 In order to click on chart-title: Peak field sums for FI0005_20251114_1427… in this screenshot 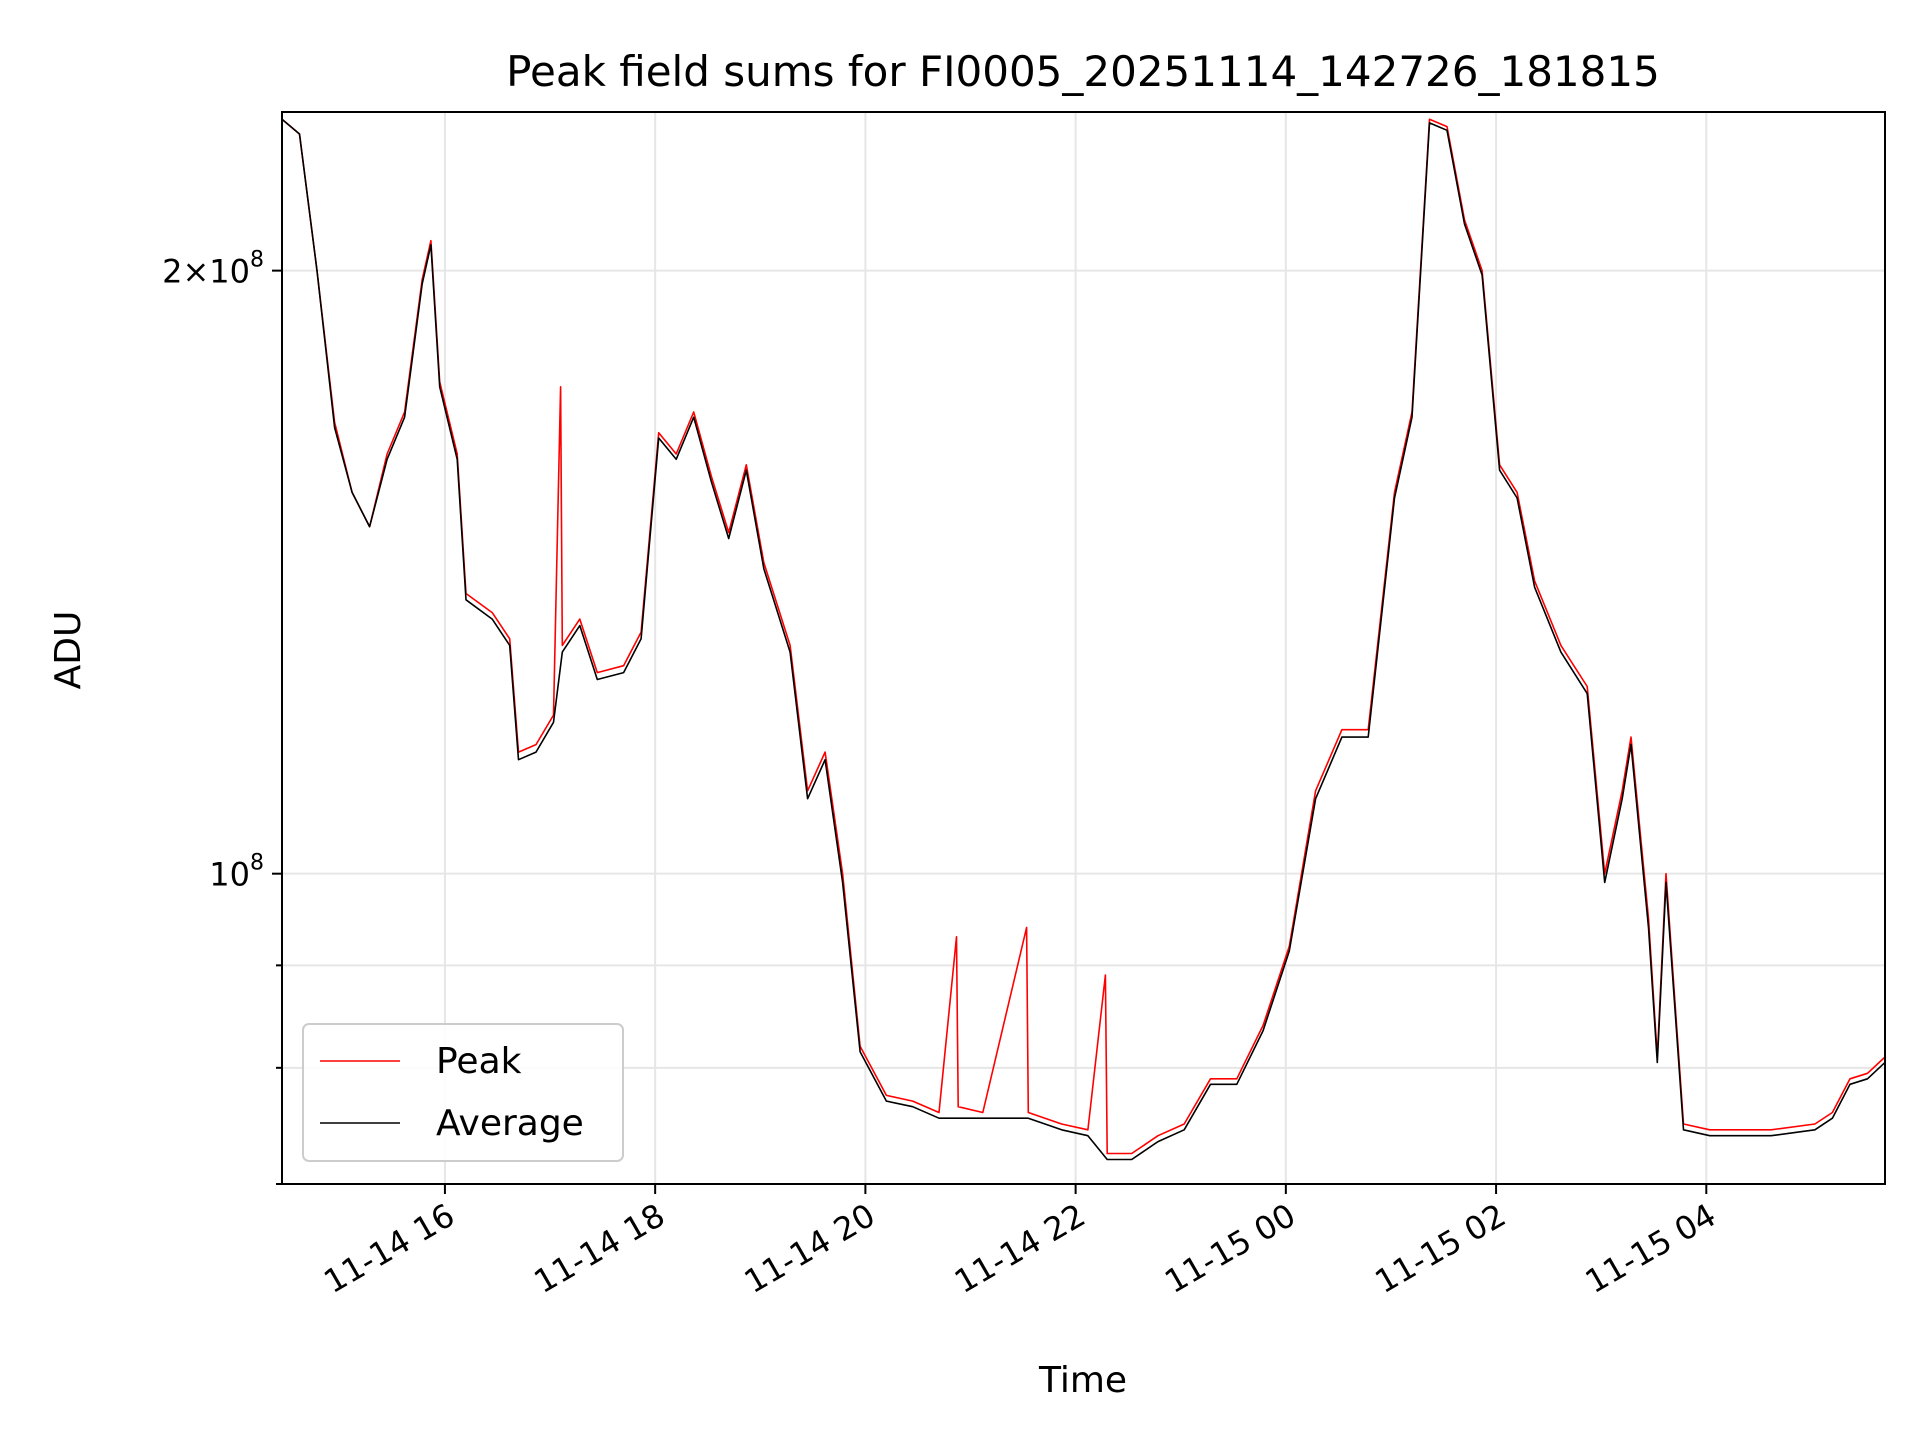, I will do `click(1083, 71)`.